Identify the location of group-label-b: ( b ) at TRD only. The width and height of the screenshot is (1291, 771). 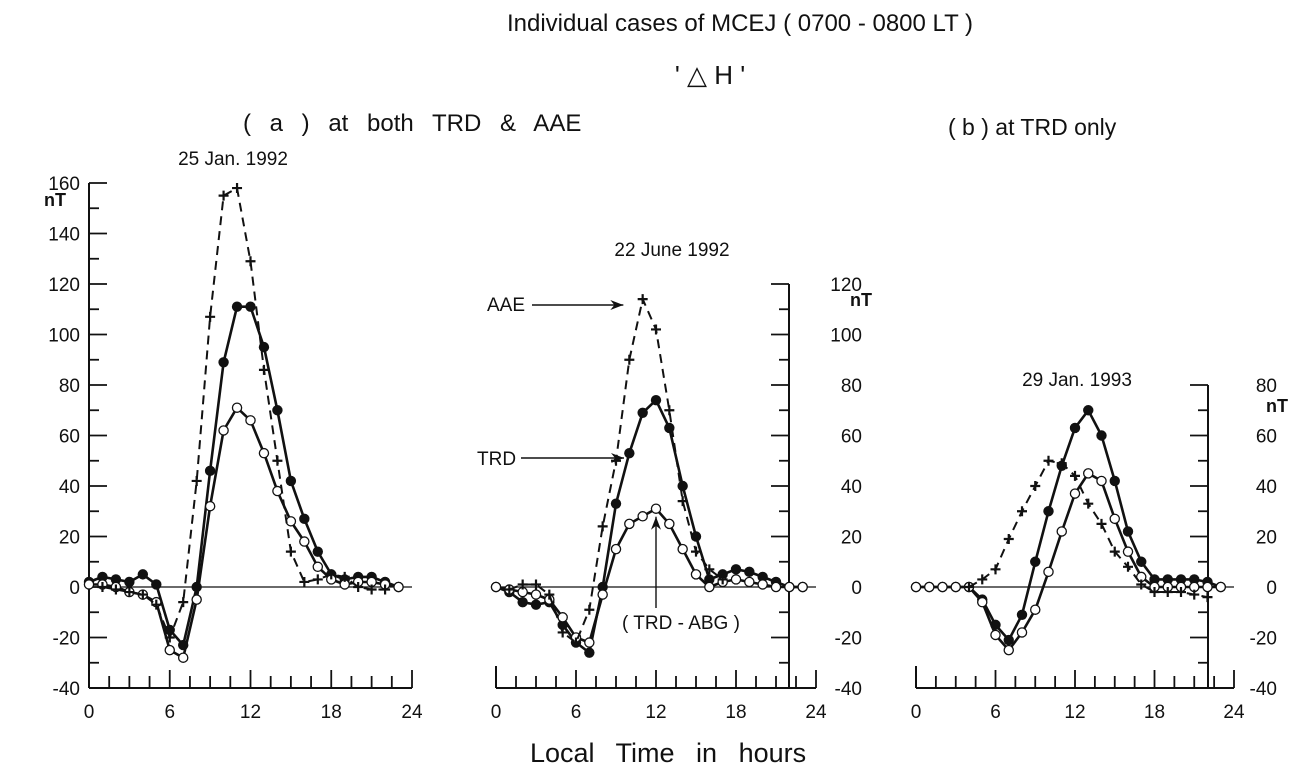
(1032, 127).